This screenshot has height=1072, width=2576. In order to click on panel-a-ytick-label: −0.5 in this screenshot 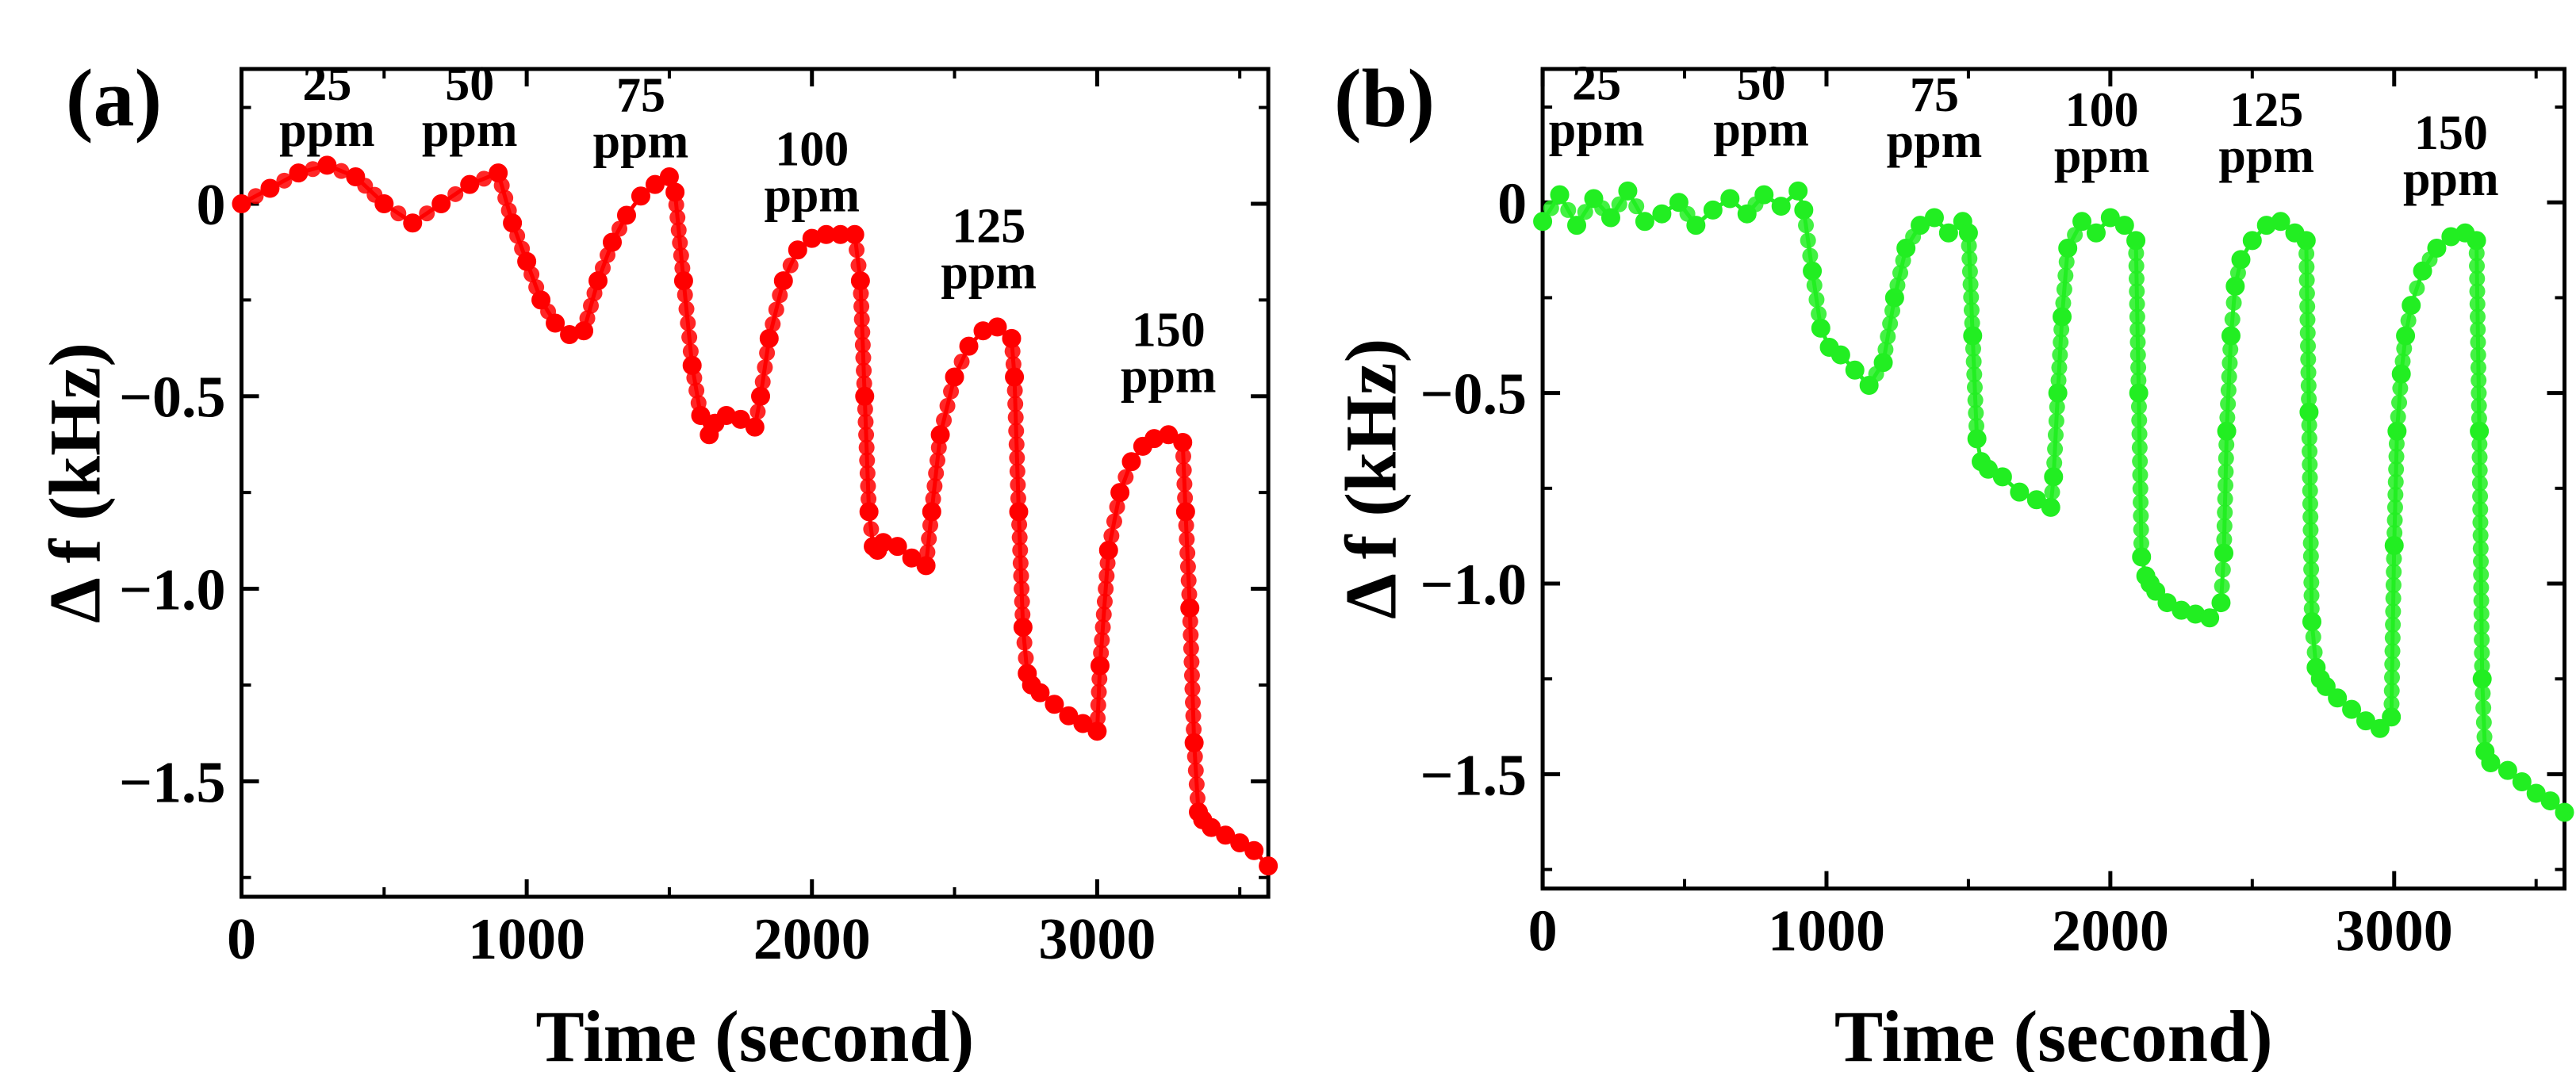, I will do `click(172, 398)`.